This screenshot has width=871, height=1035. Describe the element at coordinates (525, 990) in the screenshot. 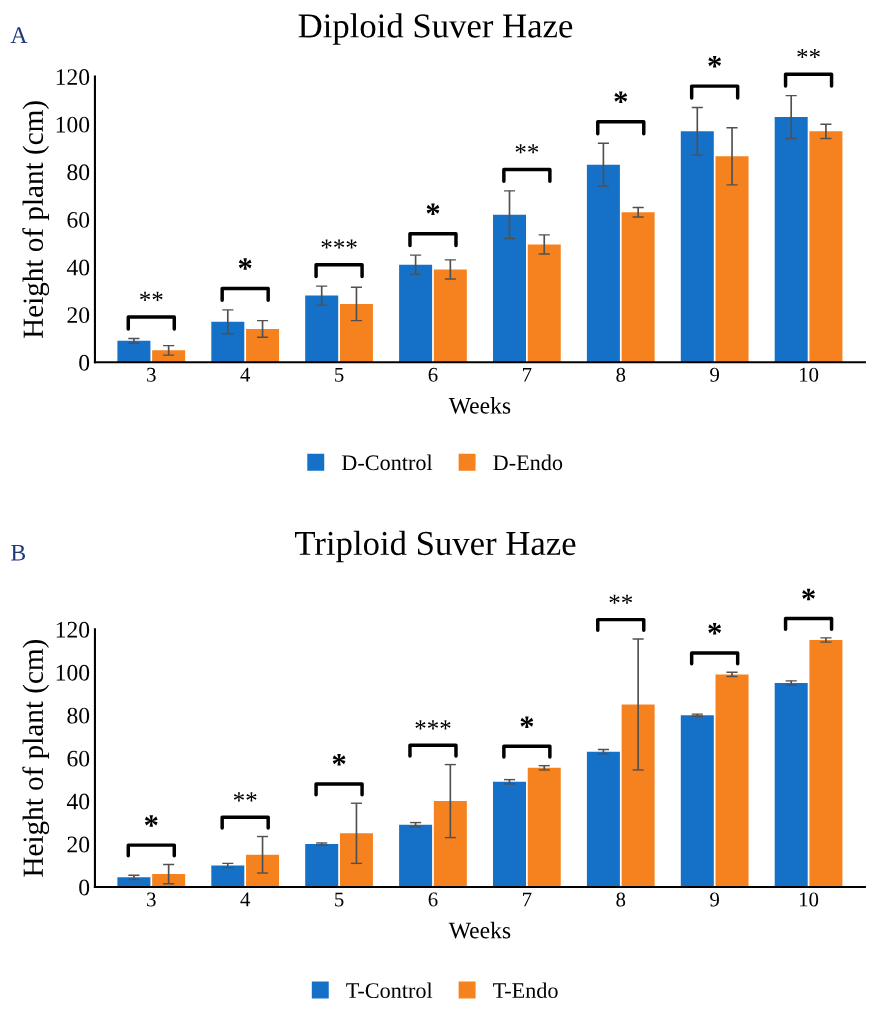

I see `legend-label: T-Endo` at that location.